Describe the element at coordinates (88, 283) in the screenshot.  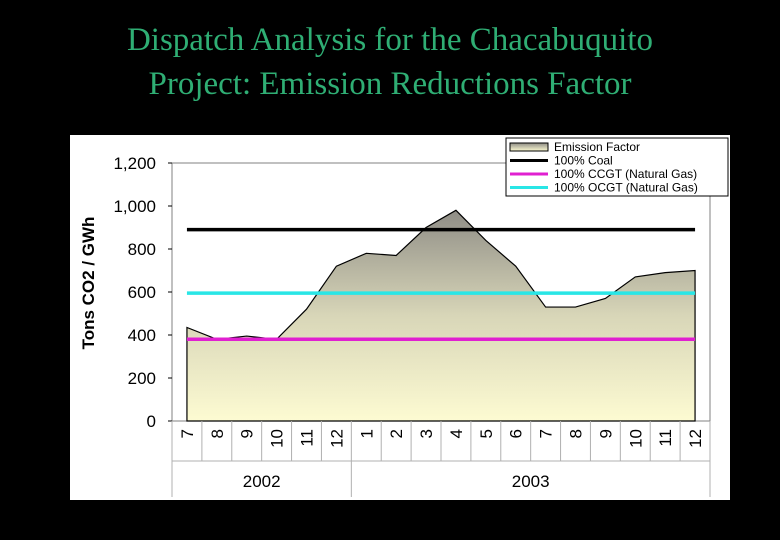
I see `y-axis-label: Tons CO2 / GWh` at that location.